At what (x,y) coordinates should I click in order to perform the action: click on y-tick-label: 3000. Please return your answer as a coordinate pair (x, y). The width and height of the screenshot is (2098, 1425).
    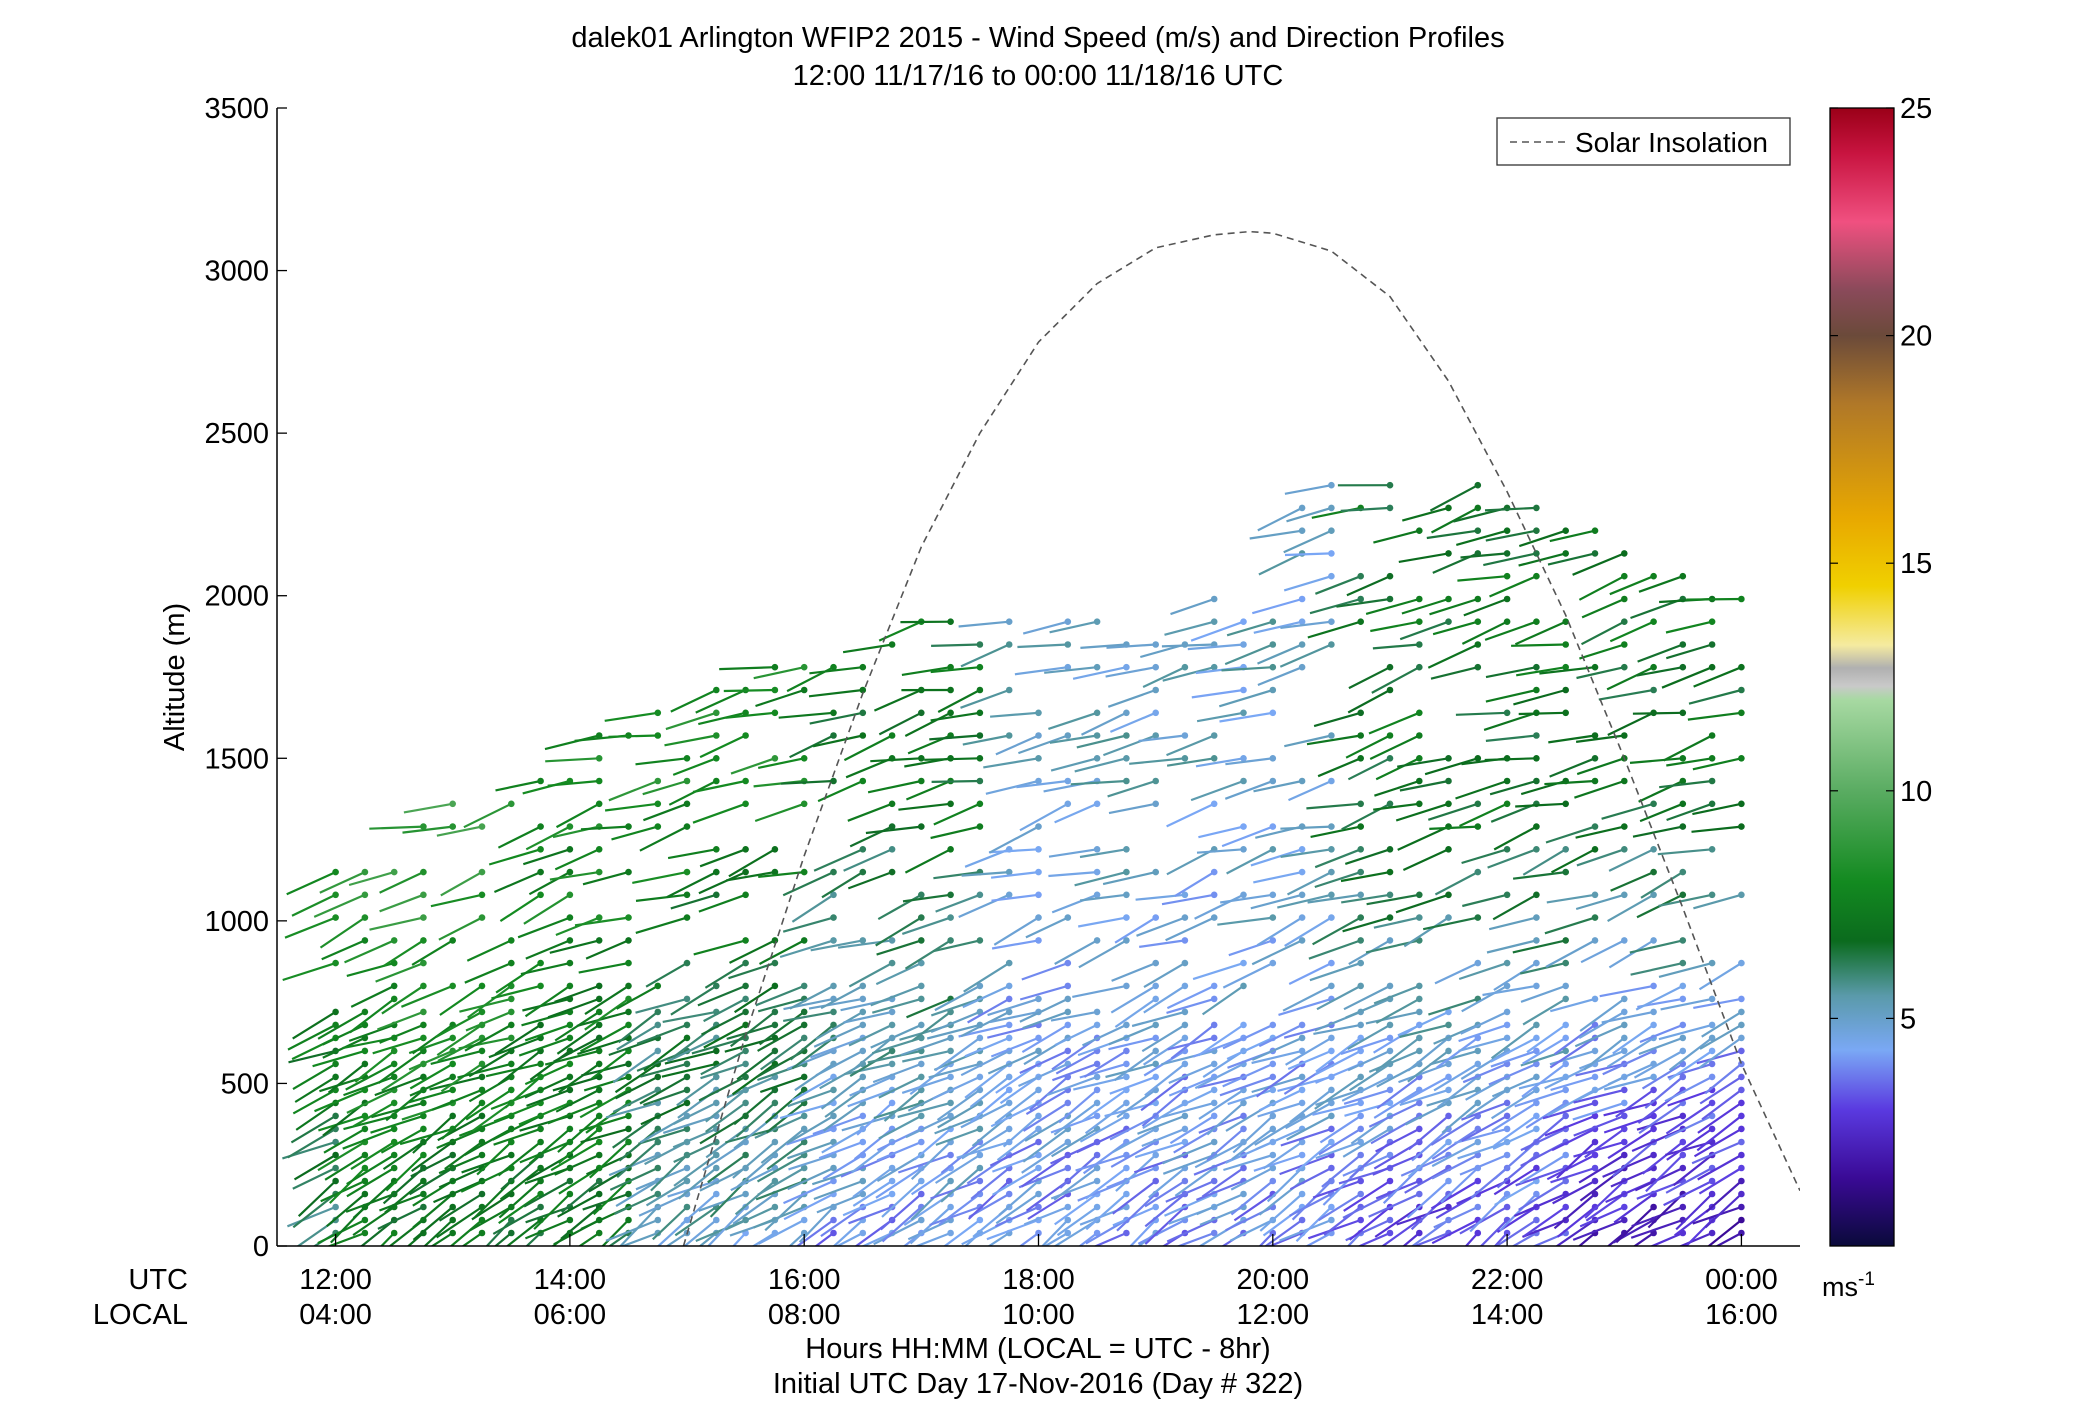
    Looking at the image, I should click on (236, 272).